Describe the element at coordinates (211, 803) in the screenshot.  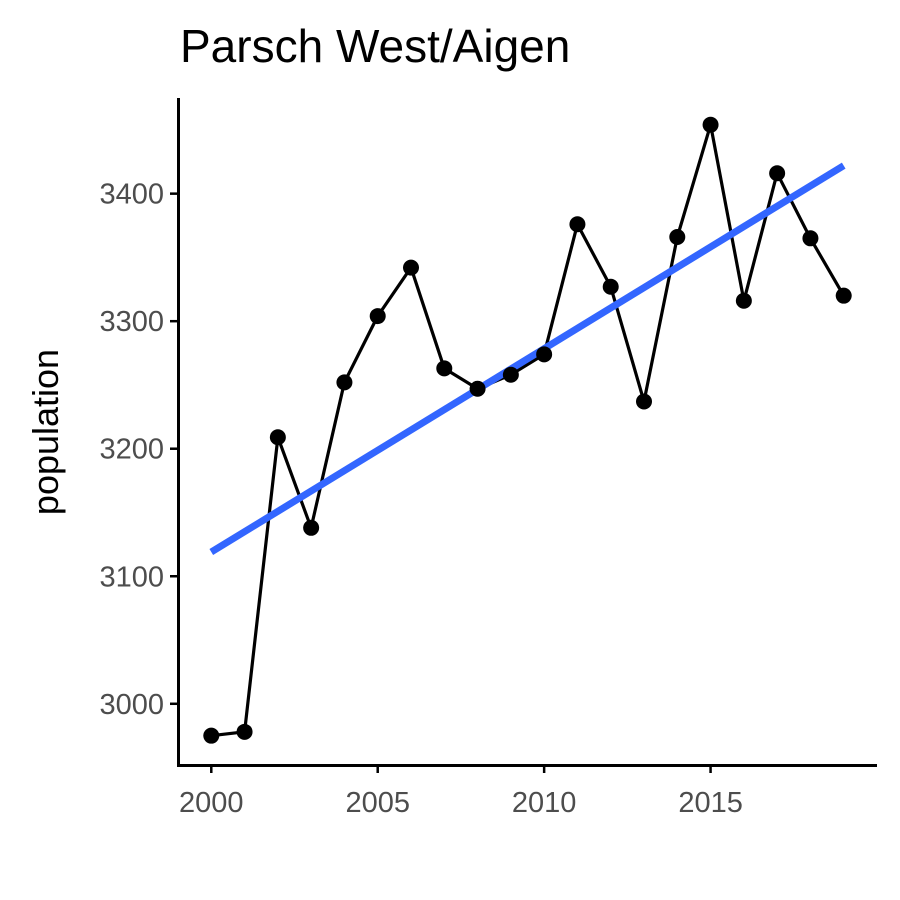
I see `x-tick-label: 2000` at that location.